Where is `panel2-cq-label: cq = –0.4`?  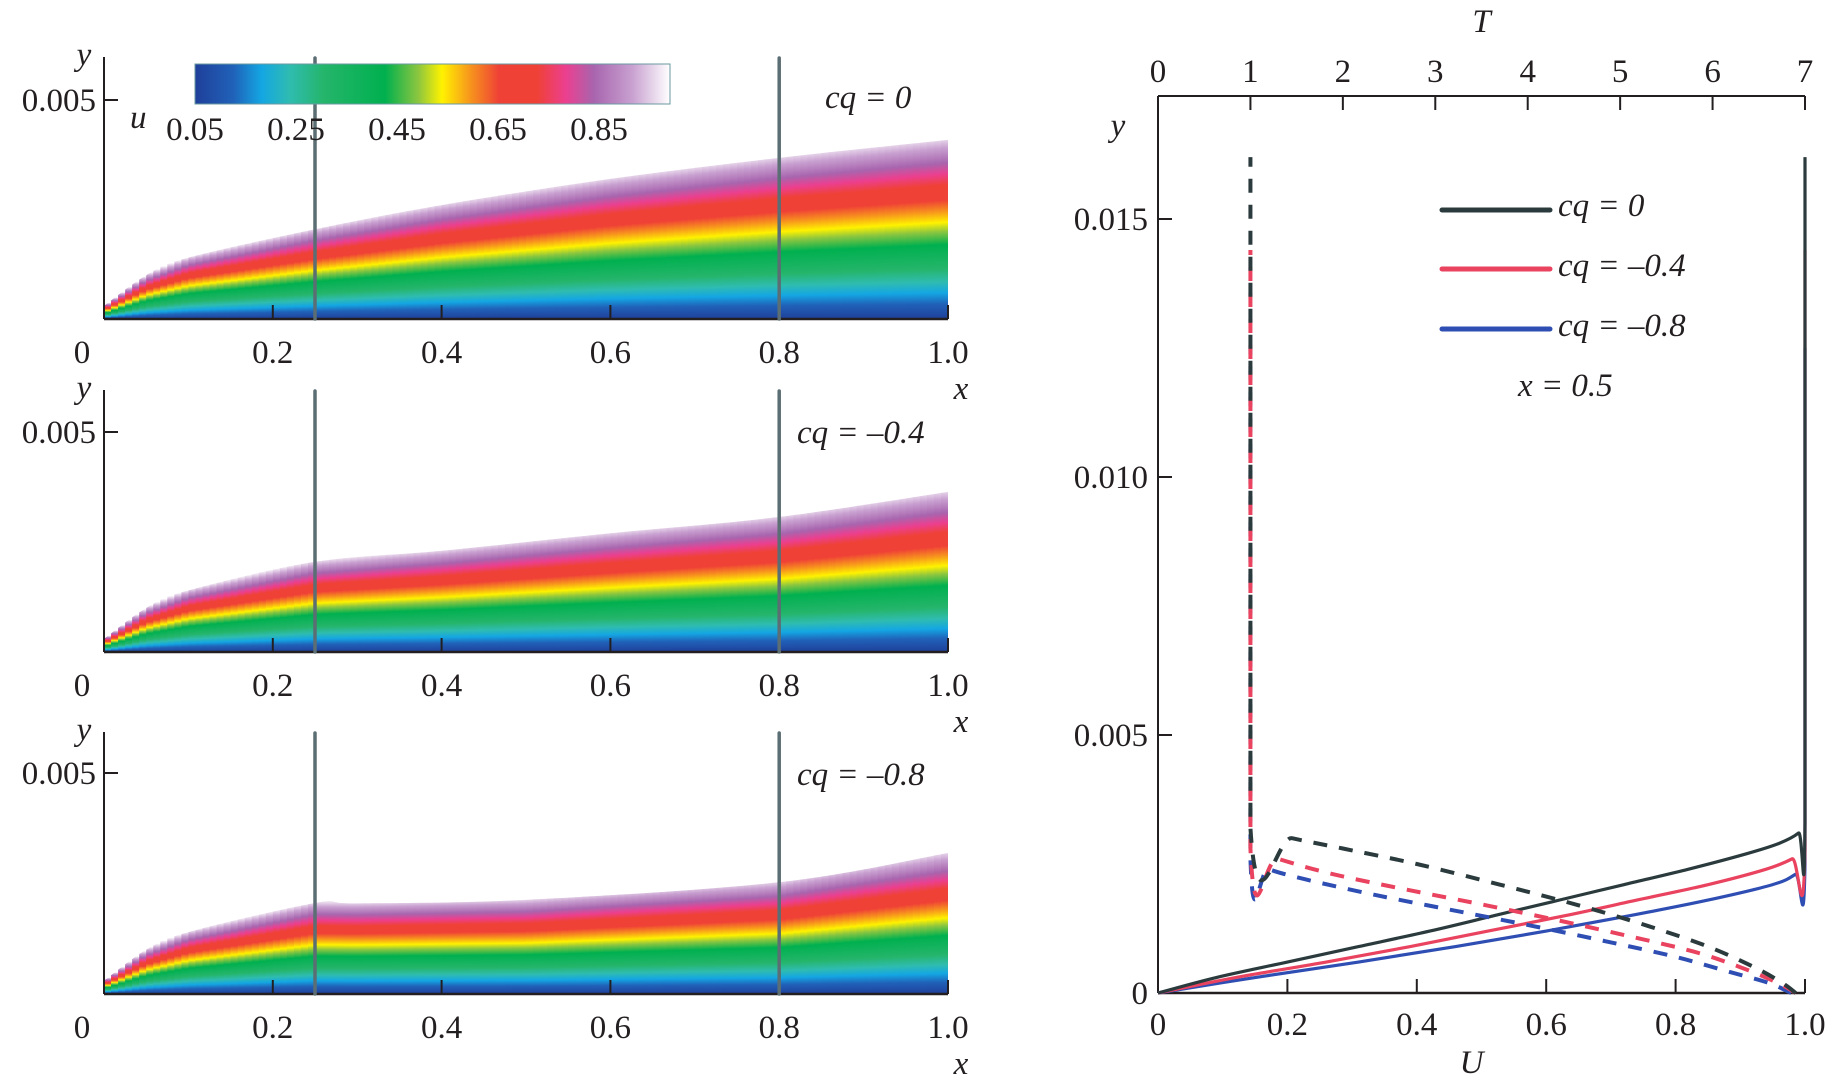
panel2-cq-label: cq = –0.4 is located at coordinates (861, 433).